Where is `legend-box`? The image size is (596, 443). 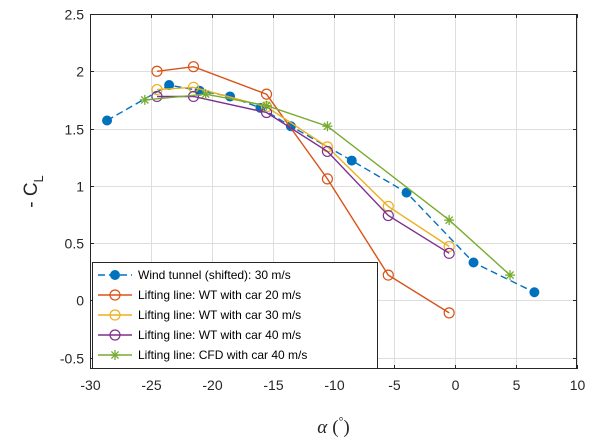 legend-box is located at coordinates (235, 315).